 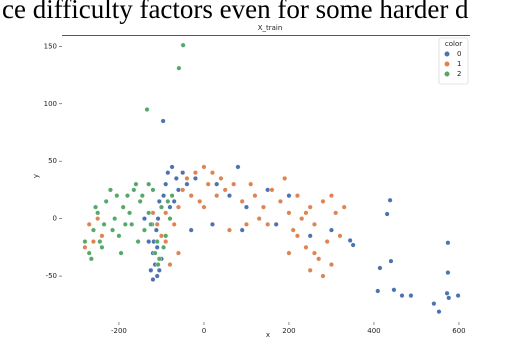 I want to click on legend-title: color, so click(x=453, y=44).